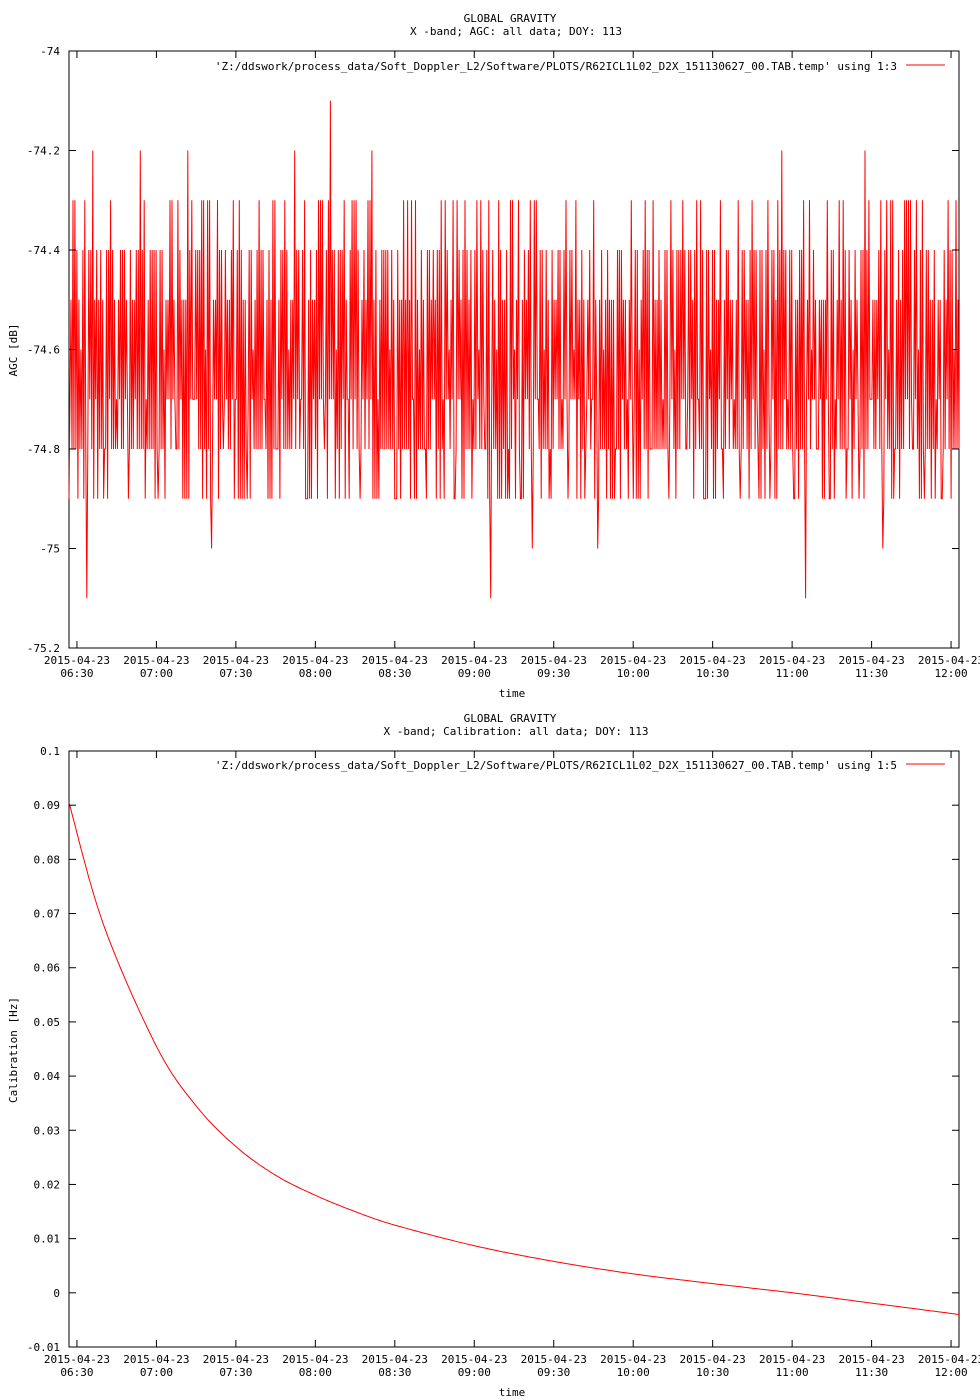 This screenshot has height=1400, width=980. I want to click on y-tick-label: 0.08, so click(47, 859).